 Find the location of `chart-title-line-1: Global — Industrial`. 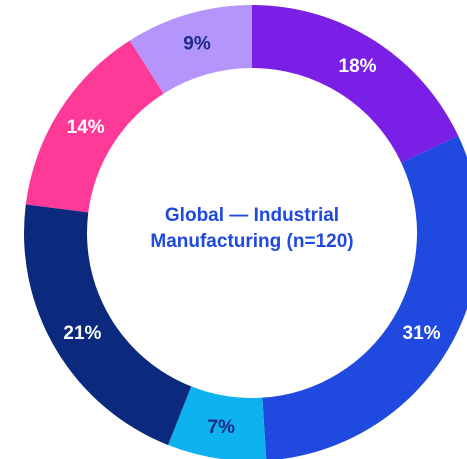

chart-title-line-1: Global — Industrial is located at coordinates (252, 215).